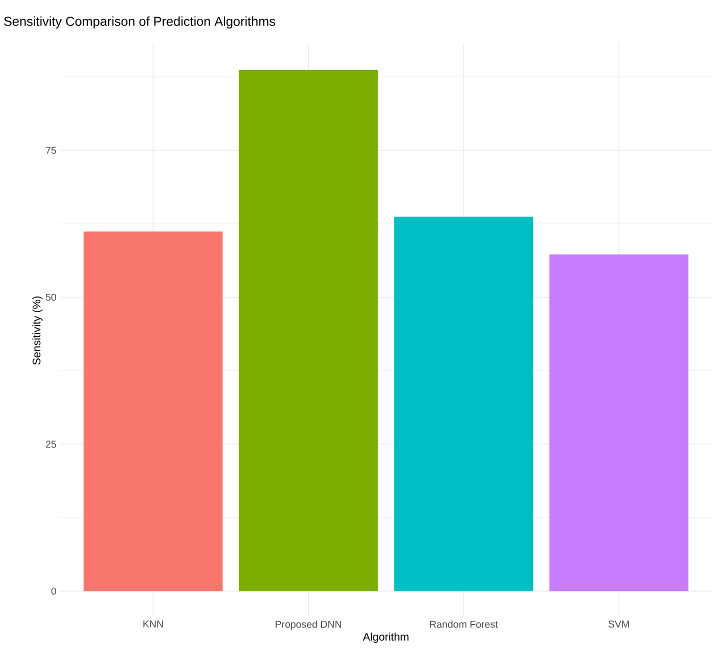  I want to click on x-tick-label: KNN, so click(153, 624).